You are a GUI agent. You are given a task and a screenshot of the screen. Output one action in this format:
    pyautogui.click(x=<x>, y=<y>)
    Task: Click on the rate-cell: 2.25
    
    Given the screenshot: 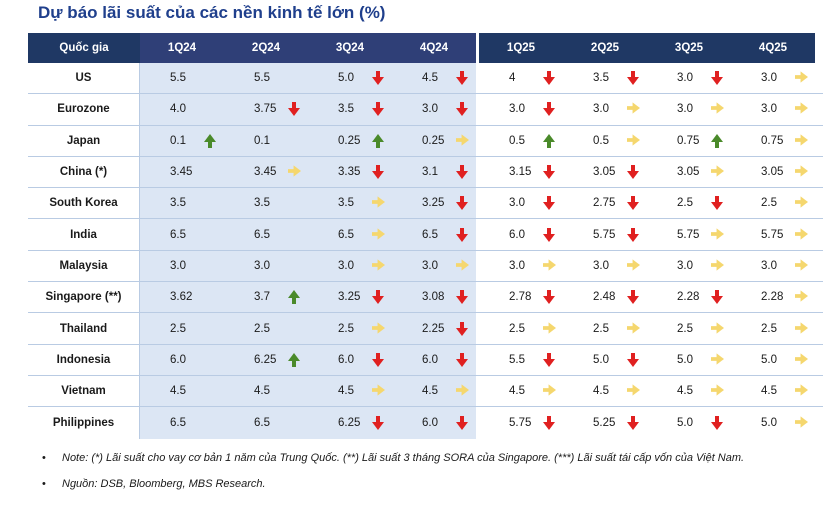 What is the action you would take?
    pyautogui.click(x=434, y=328)
    